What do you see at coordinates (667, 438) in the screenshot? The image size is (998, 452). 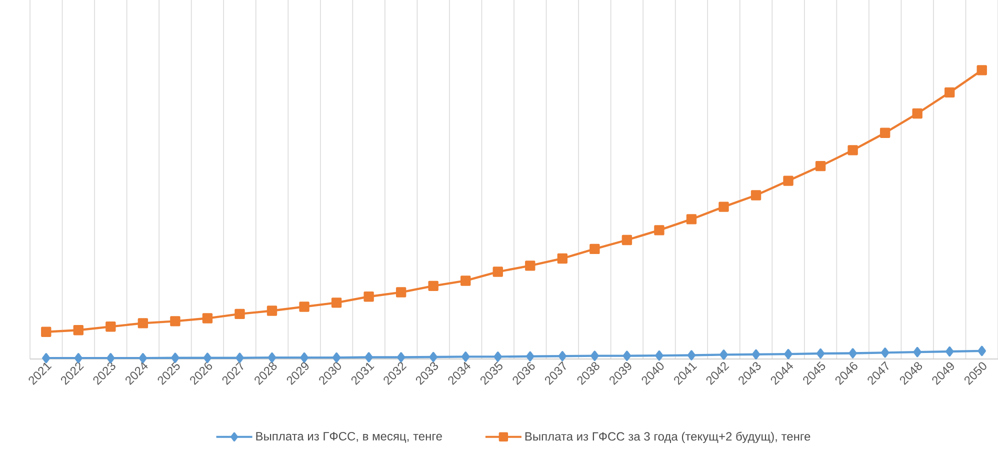 I see `legend-label: Выплата из ГФСС за 3 года (текущ+2 будущ), тенге` at bounding box center [667, 438].